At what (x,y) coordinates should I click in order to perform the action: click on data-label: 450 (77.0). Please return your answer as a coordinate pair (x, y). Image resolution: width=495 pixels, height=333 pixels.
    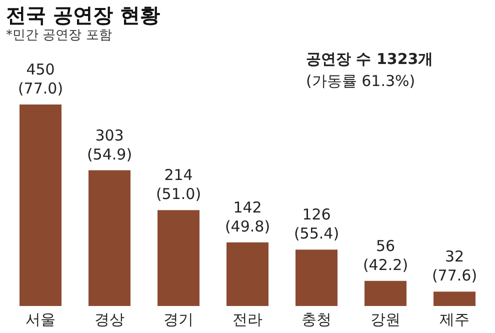
    Looking at the image, I should click on (41, 79).